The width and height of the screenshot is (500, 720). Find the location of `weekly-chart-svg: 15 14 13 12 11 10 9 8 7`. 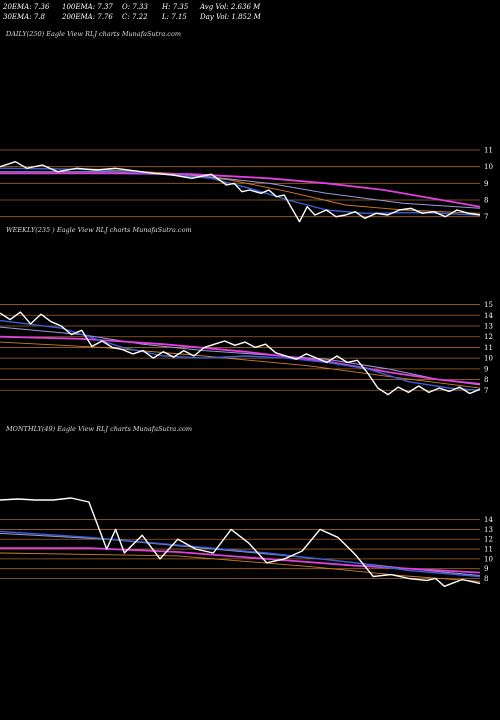

weekly-chart-svg: 15 14 13 12 11 10 9 8 7 is located at coordinates (246, 348).